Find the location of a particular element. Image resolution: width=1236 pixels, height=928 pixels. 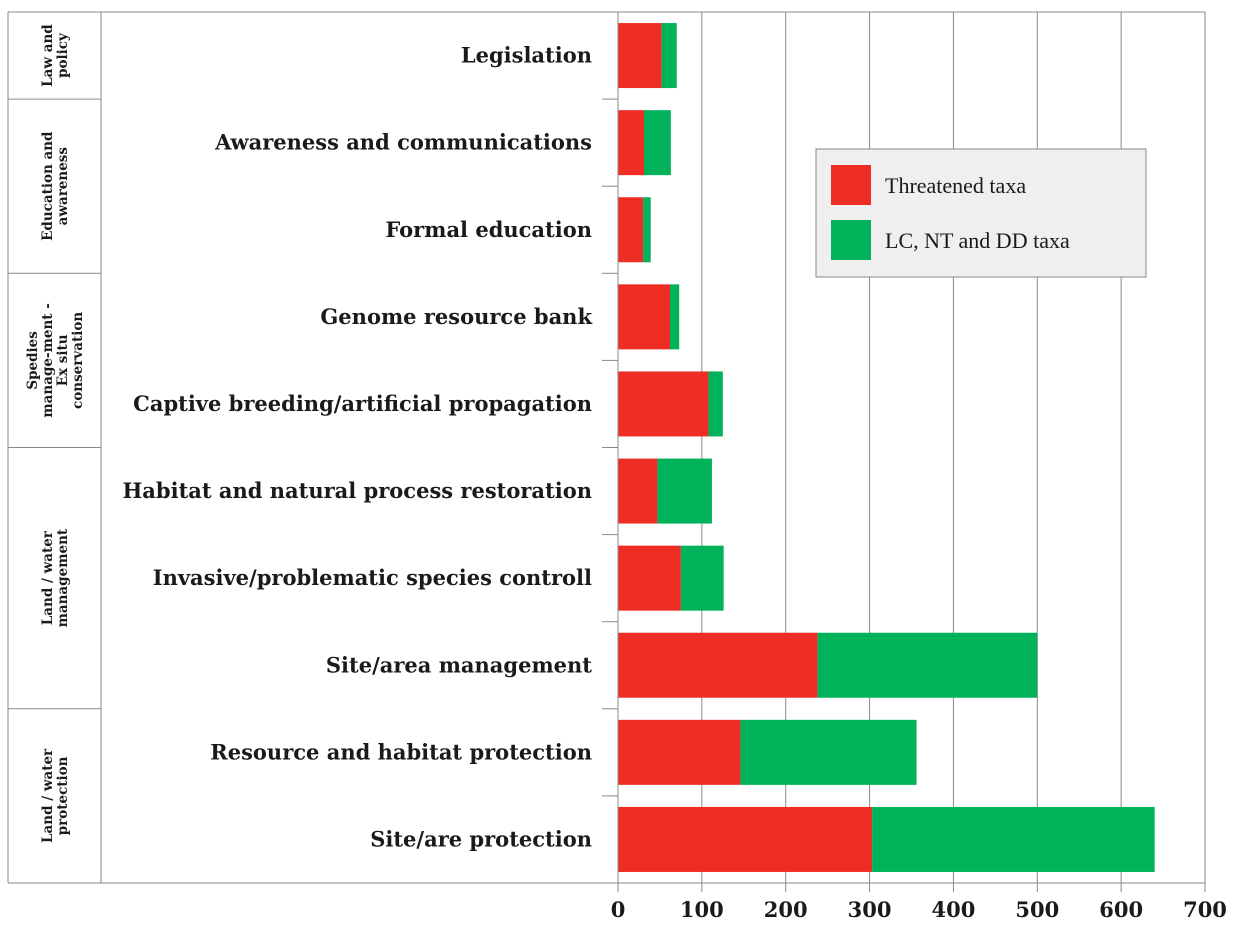

x-tick-label: 500 is located at coordinates (1037, 909).